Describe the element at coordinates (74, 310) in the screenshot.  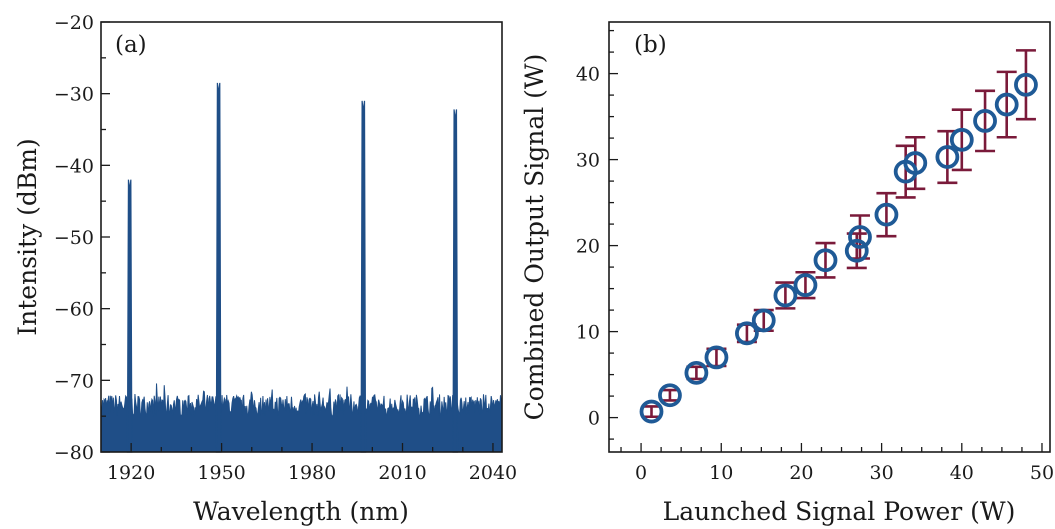
I see `spectrum-y-tick-label: −60` at that location.